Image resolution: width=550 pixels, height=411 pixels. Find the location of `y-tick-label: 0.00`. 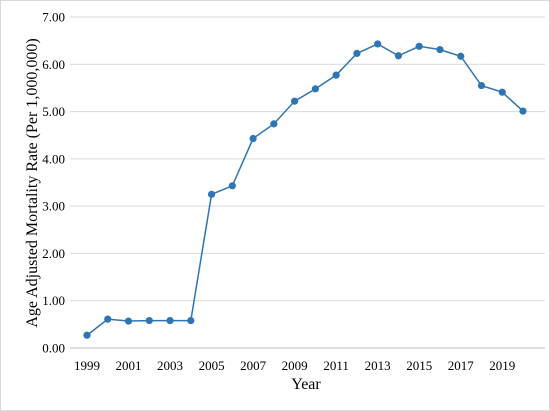

y-tick-label: 0.00 is located at coordinates (53, 348).